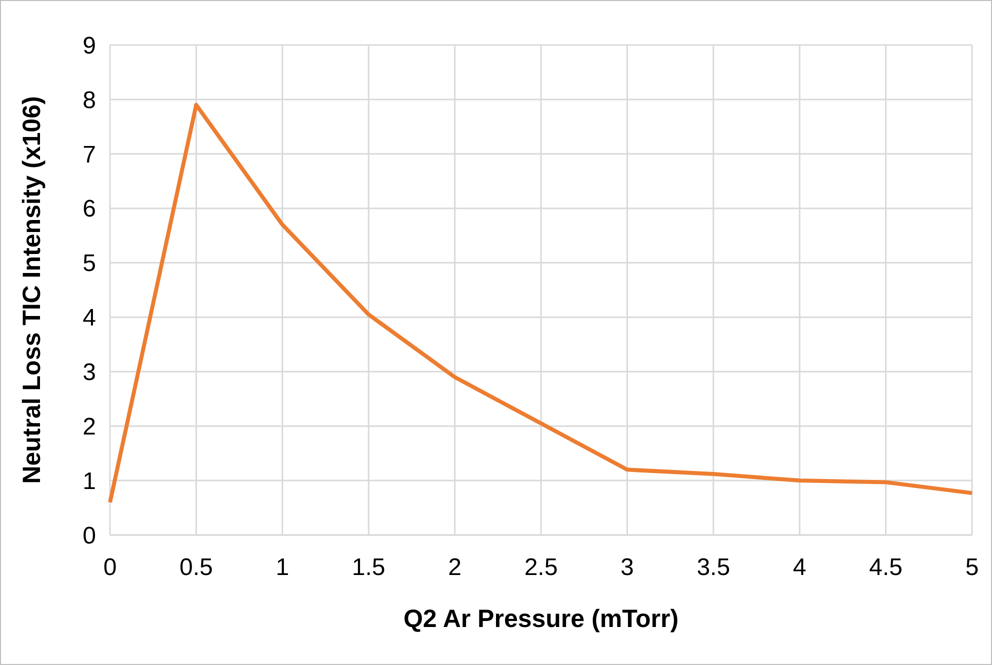 Image resolution: width=992 pixels, height=665 pixels. What do you see at coordinates (799, 567) in the screenshot?
I see `x-tick-label: 4` at bounding box center [799, 567].